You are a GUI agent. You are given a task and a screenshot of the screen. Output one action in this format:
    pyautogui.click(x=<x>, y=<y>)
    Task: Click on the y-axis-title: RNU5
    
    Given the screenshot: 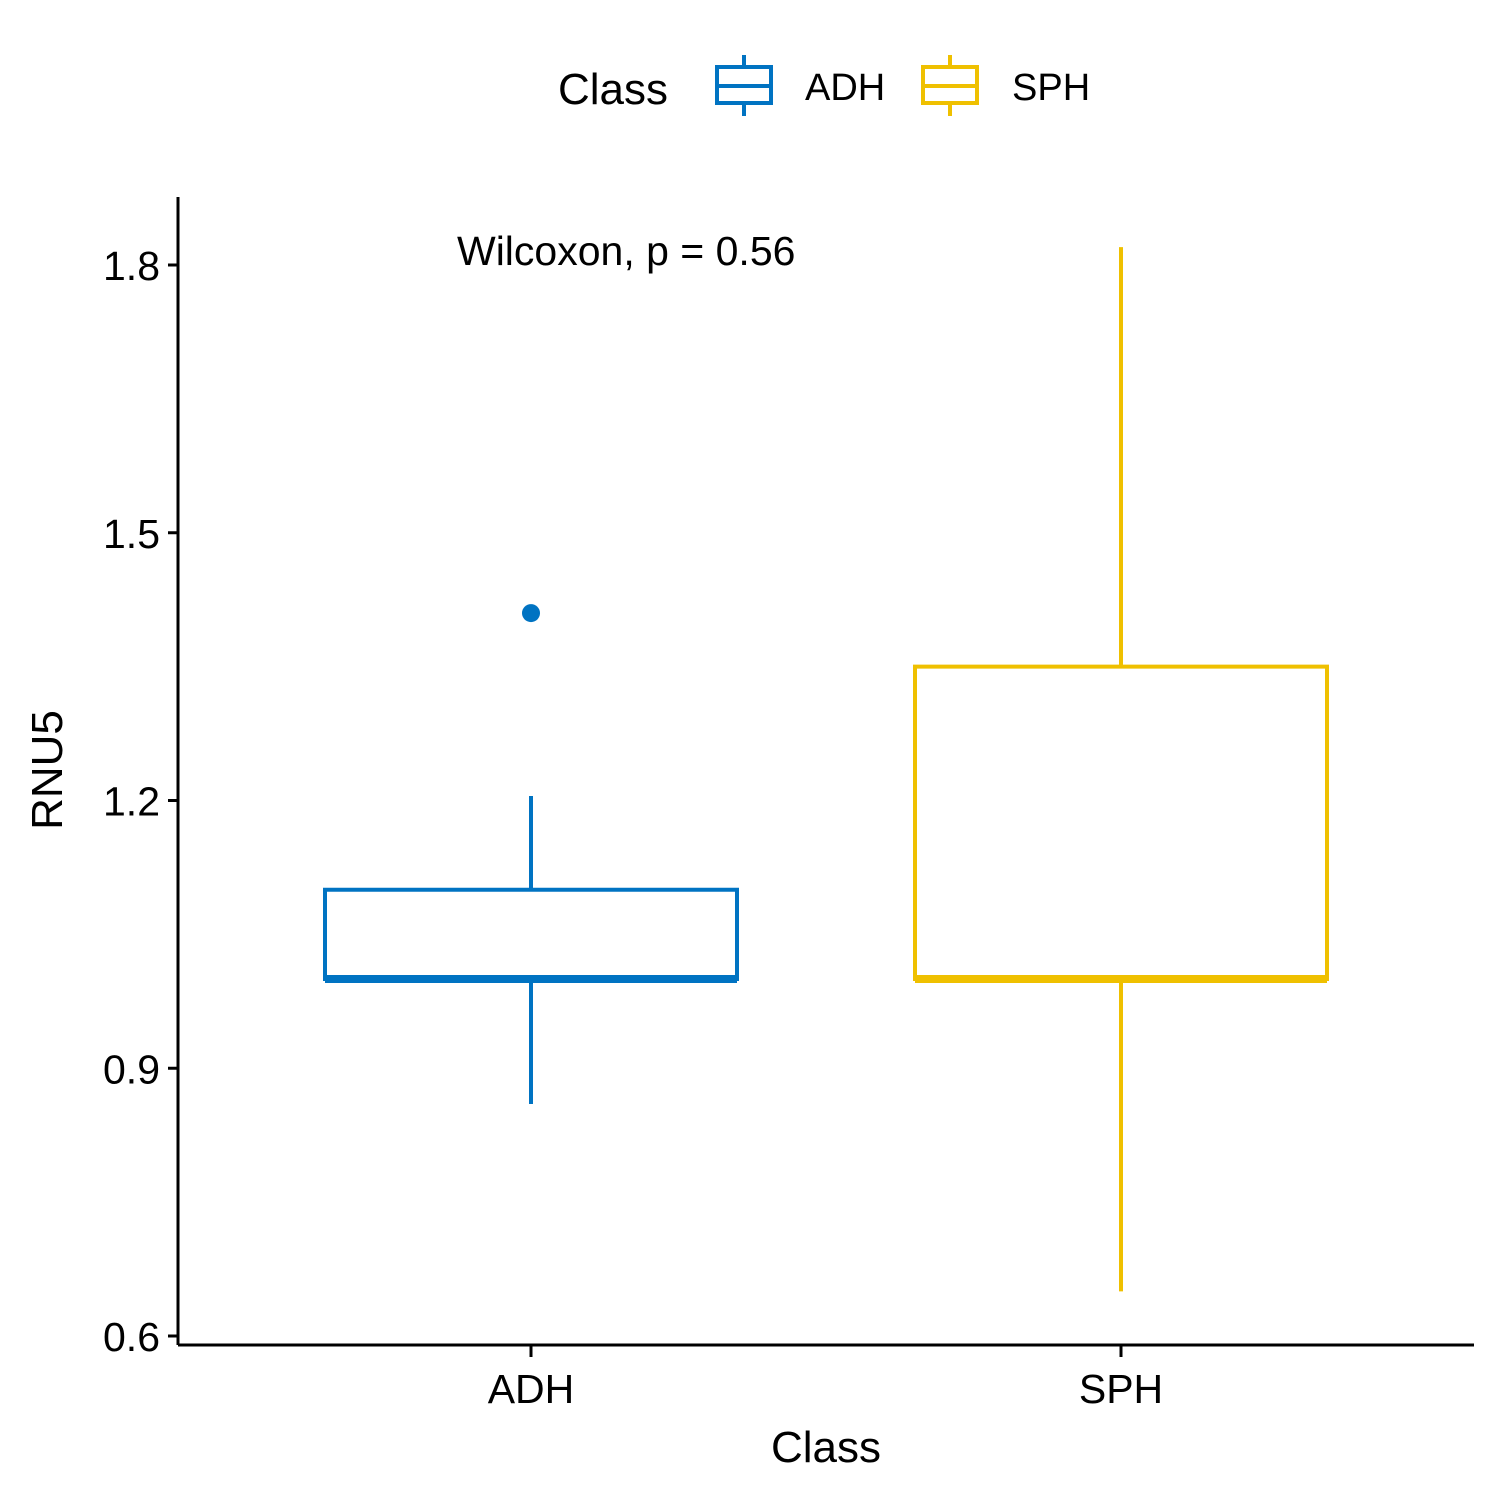 What is the action you would take?
    pyautogui.click(x=47, y=770)
    